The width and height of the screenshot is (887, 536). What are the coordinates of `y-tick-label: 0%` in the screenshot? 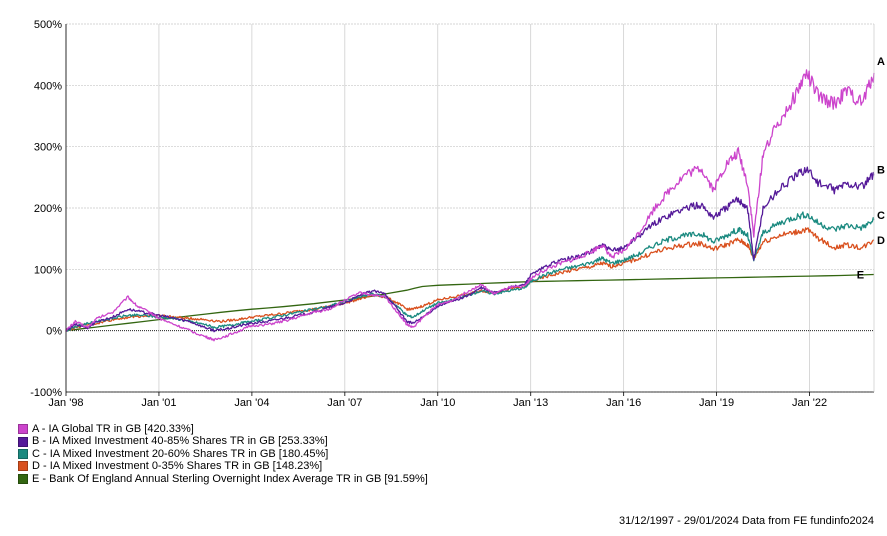 It's located at (54, 332).